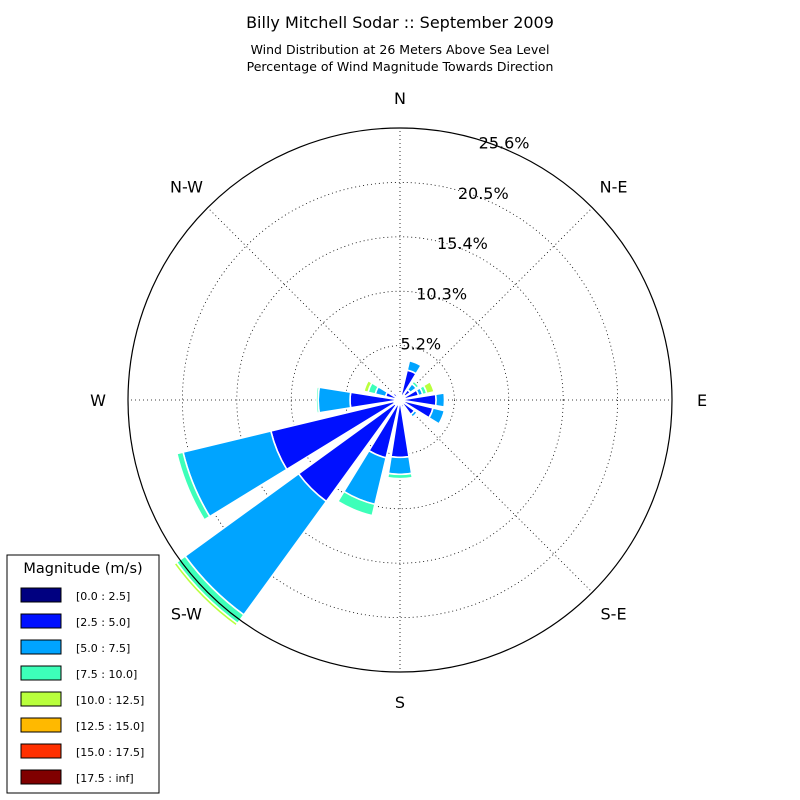 This screenshot has height=800, width=800. Describe the element at coordinates (400, 98) in the screenshot. I see `direction-label-n: N` at that location.